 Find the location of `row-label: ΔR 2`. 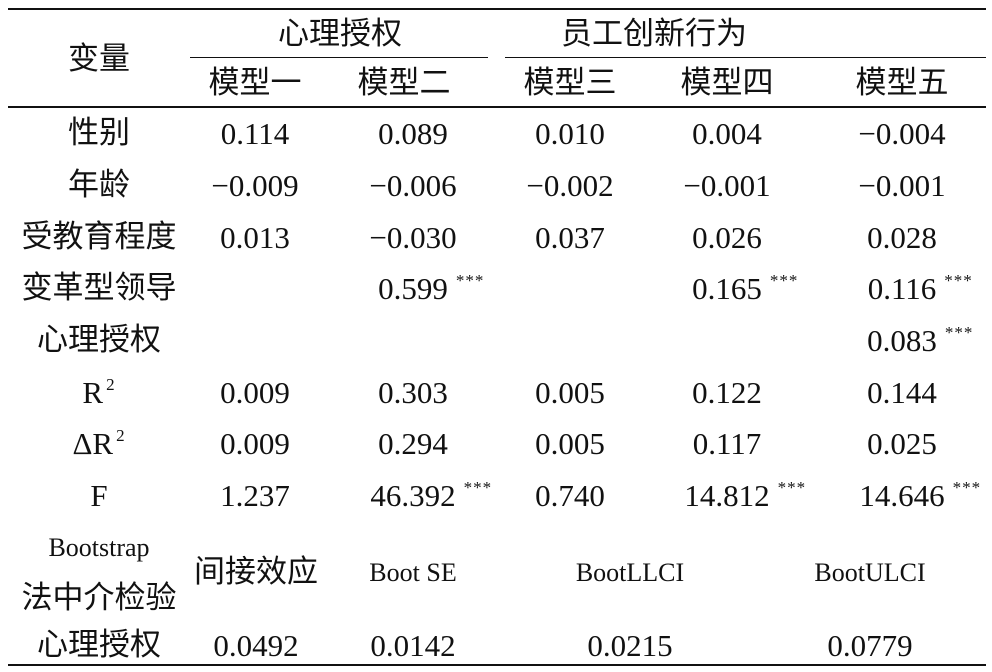

row-label: ΔR 2 is located at coordinates (99, 443).